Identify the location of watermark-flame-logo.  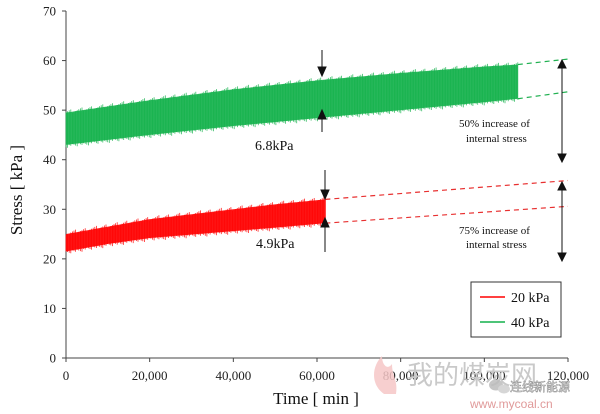
(385, 375).